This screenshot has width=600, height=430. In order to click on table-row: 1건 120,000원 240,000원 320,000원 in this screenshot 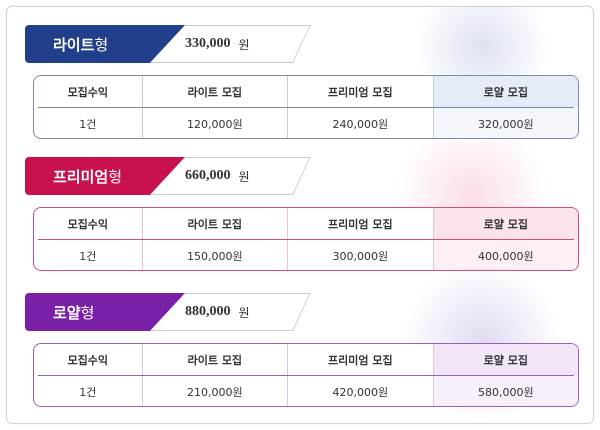, I will do `click(306, 123)`.